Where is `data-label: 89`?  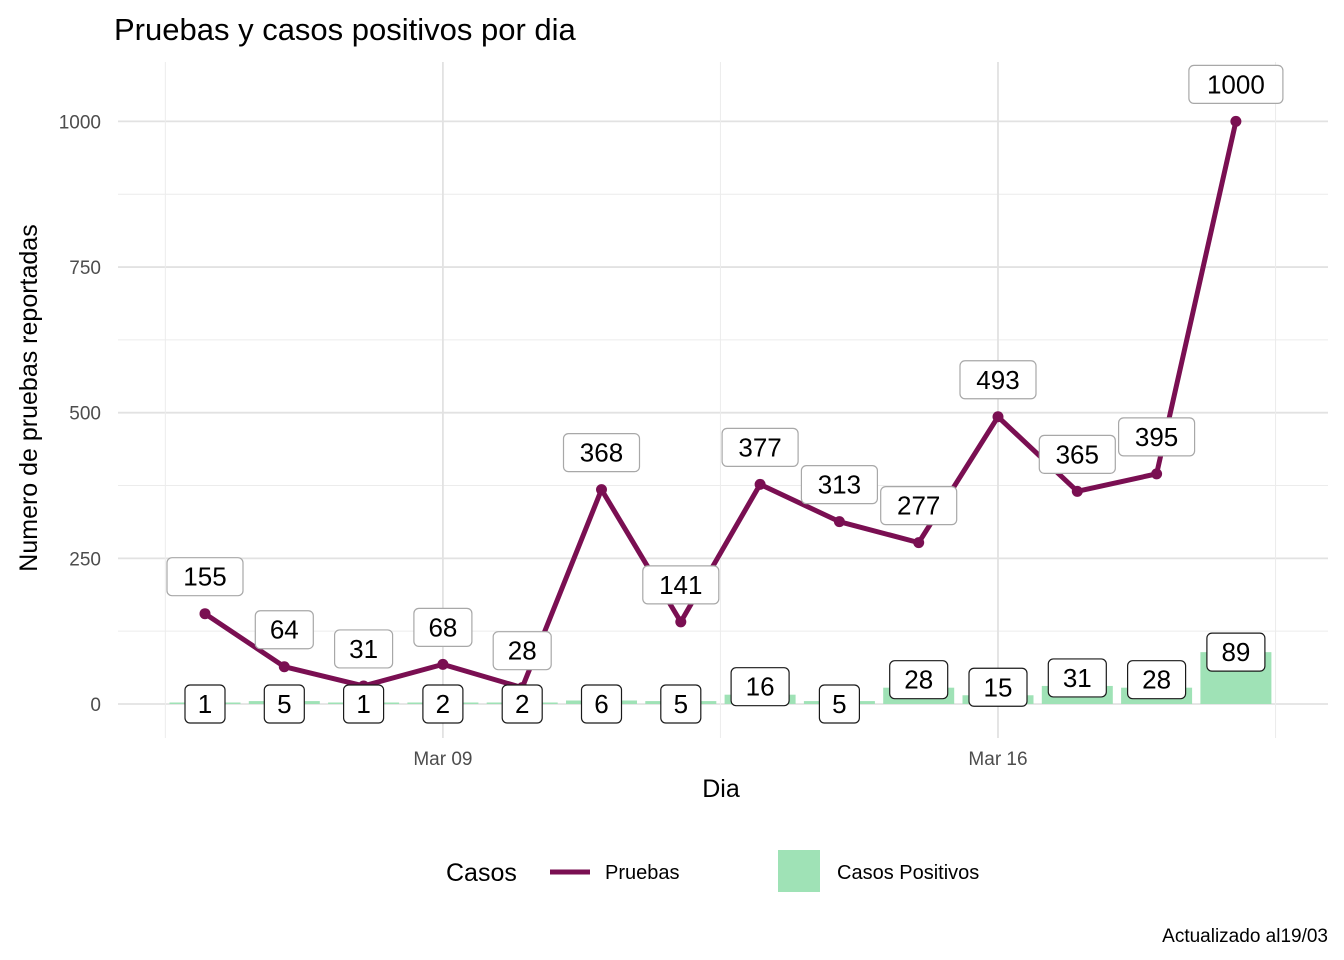 data-label: 89 is located at coordinates (1236, 652).